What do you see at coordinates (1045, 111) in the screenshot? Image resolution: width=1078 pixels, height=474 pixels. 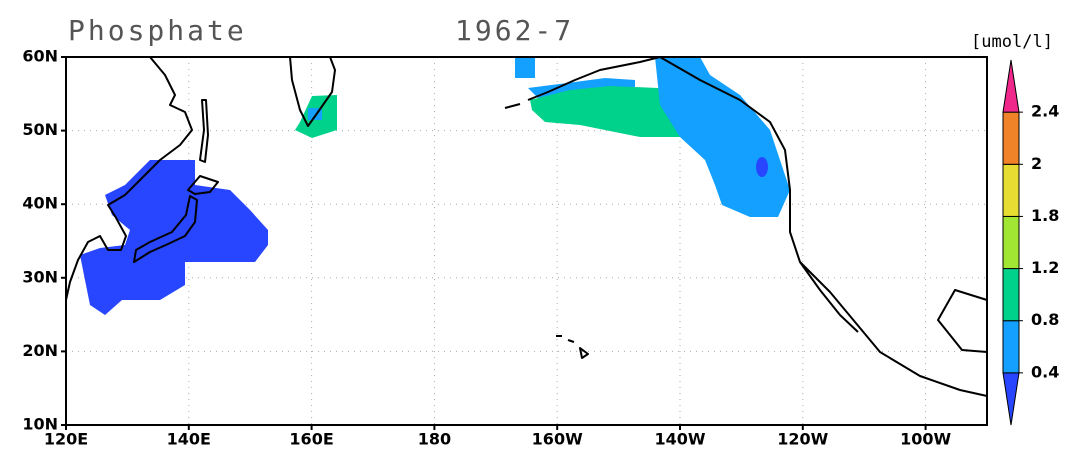 I see `colorbar-label: 2.4` at bounding box center [1045, 111].